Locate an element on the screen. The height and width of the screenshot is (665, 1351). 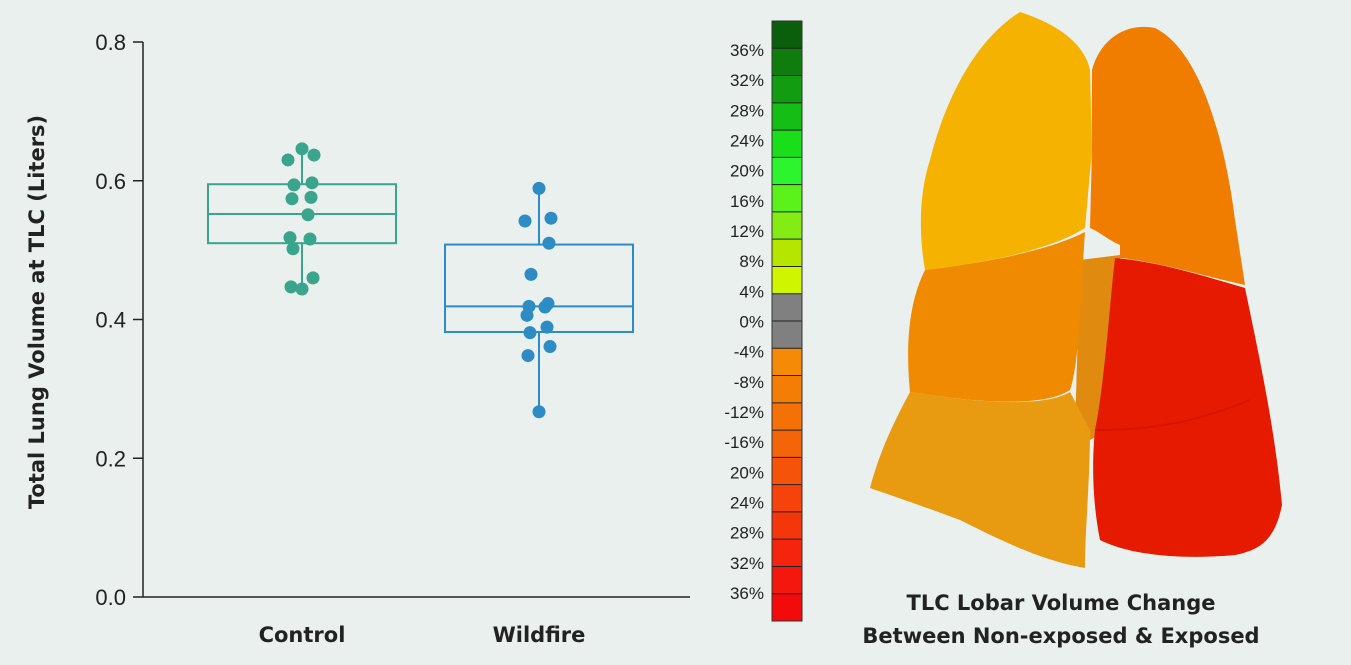
lobar-caption-line2: Between Non-exposed & Exposed is located at coordinates (1060, 636).